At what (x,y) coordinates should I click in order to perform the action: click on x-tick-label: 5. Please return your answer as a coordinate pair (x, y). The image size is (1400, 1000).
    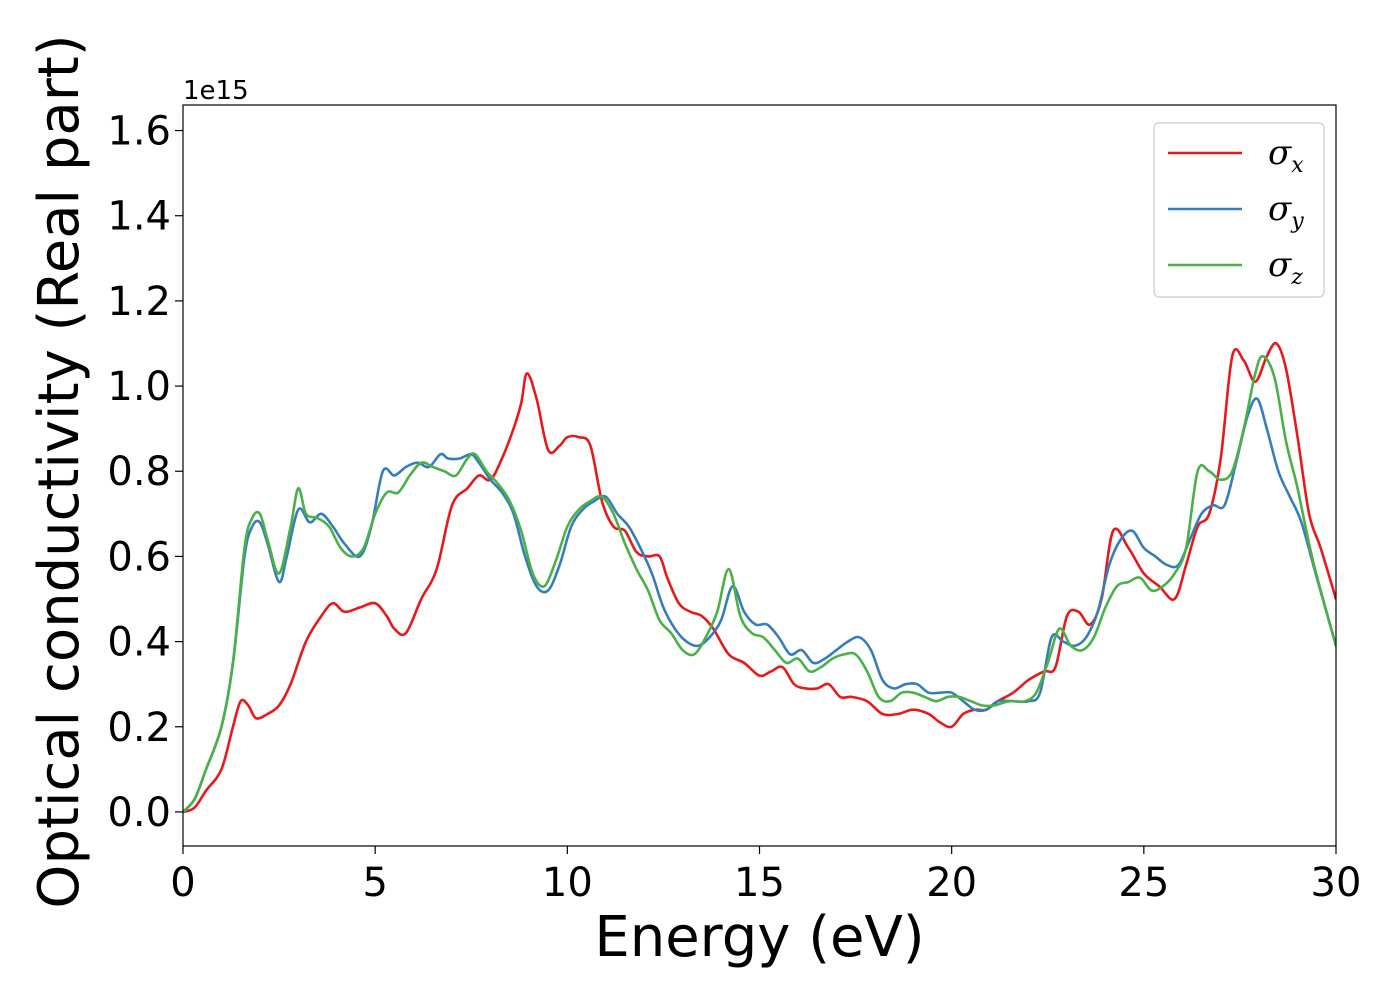
    Looking at the image, I should click on (374, 883).